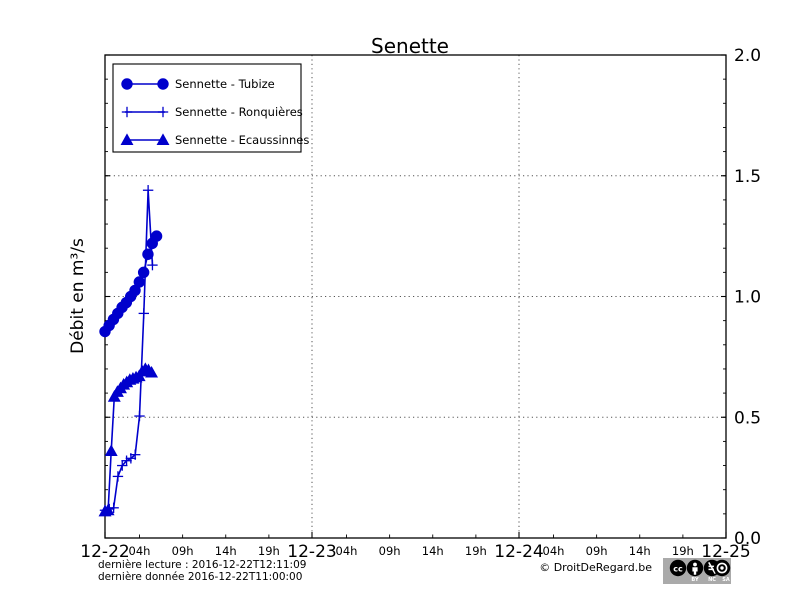  Describe the element at coordinates (239, 112) in the screenshot. I see `legend-label: Sennette - Ronquières` at that location.